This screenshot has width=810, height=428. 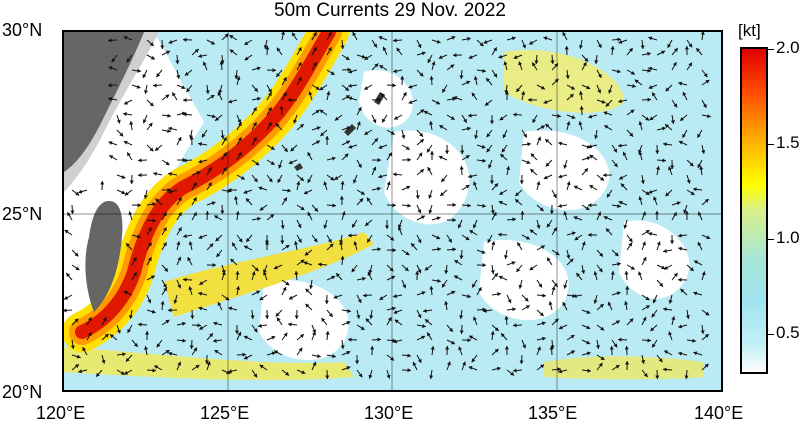 I want to click on colorbar-tickmark, so click(x=771, y=334).